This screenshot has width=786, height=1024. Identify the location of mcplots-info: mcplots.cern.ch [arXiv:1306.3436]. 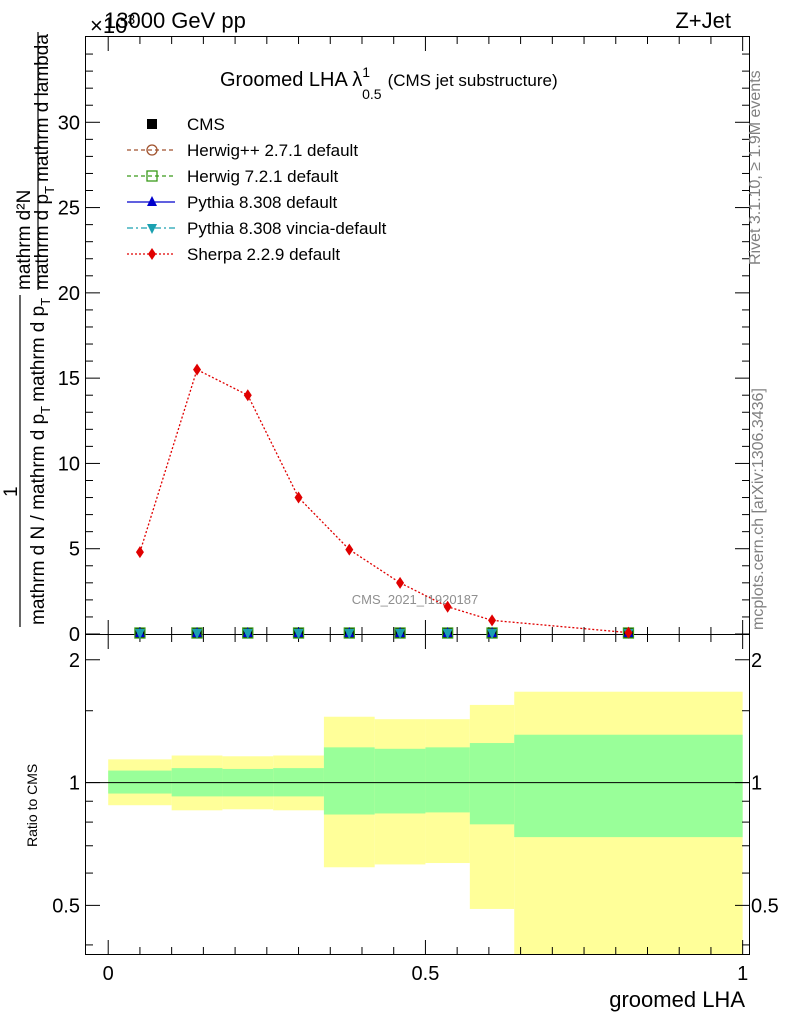
(758, 509).